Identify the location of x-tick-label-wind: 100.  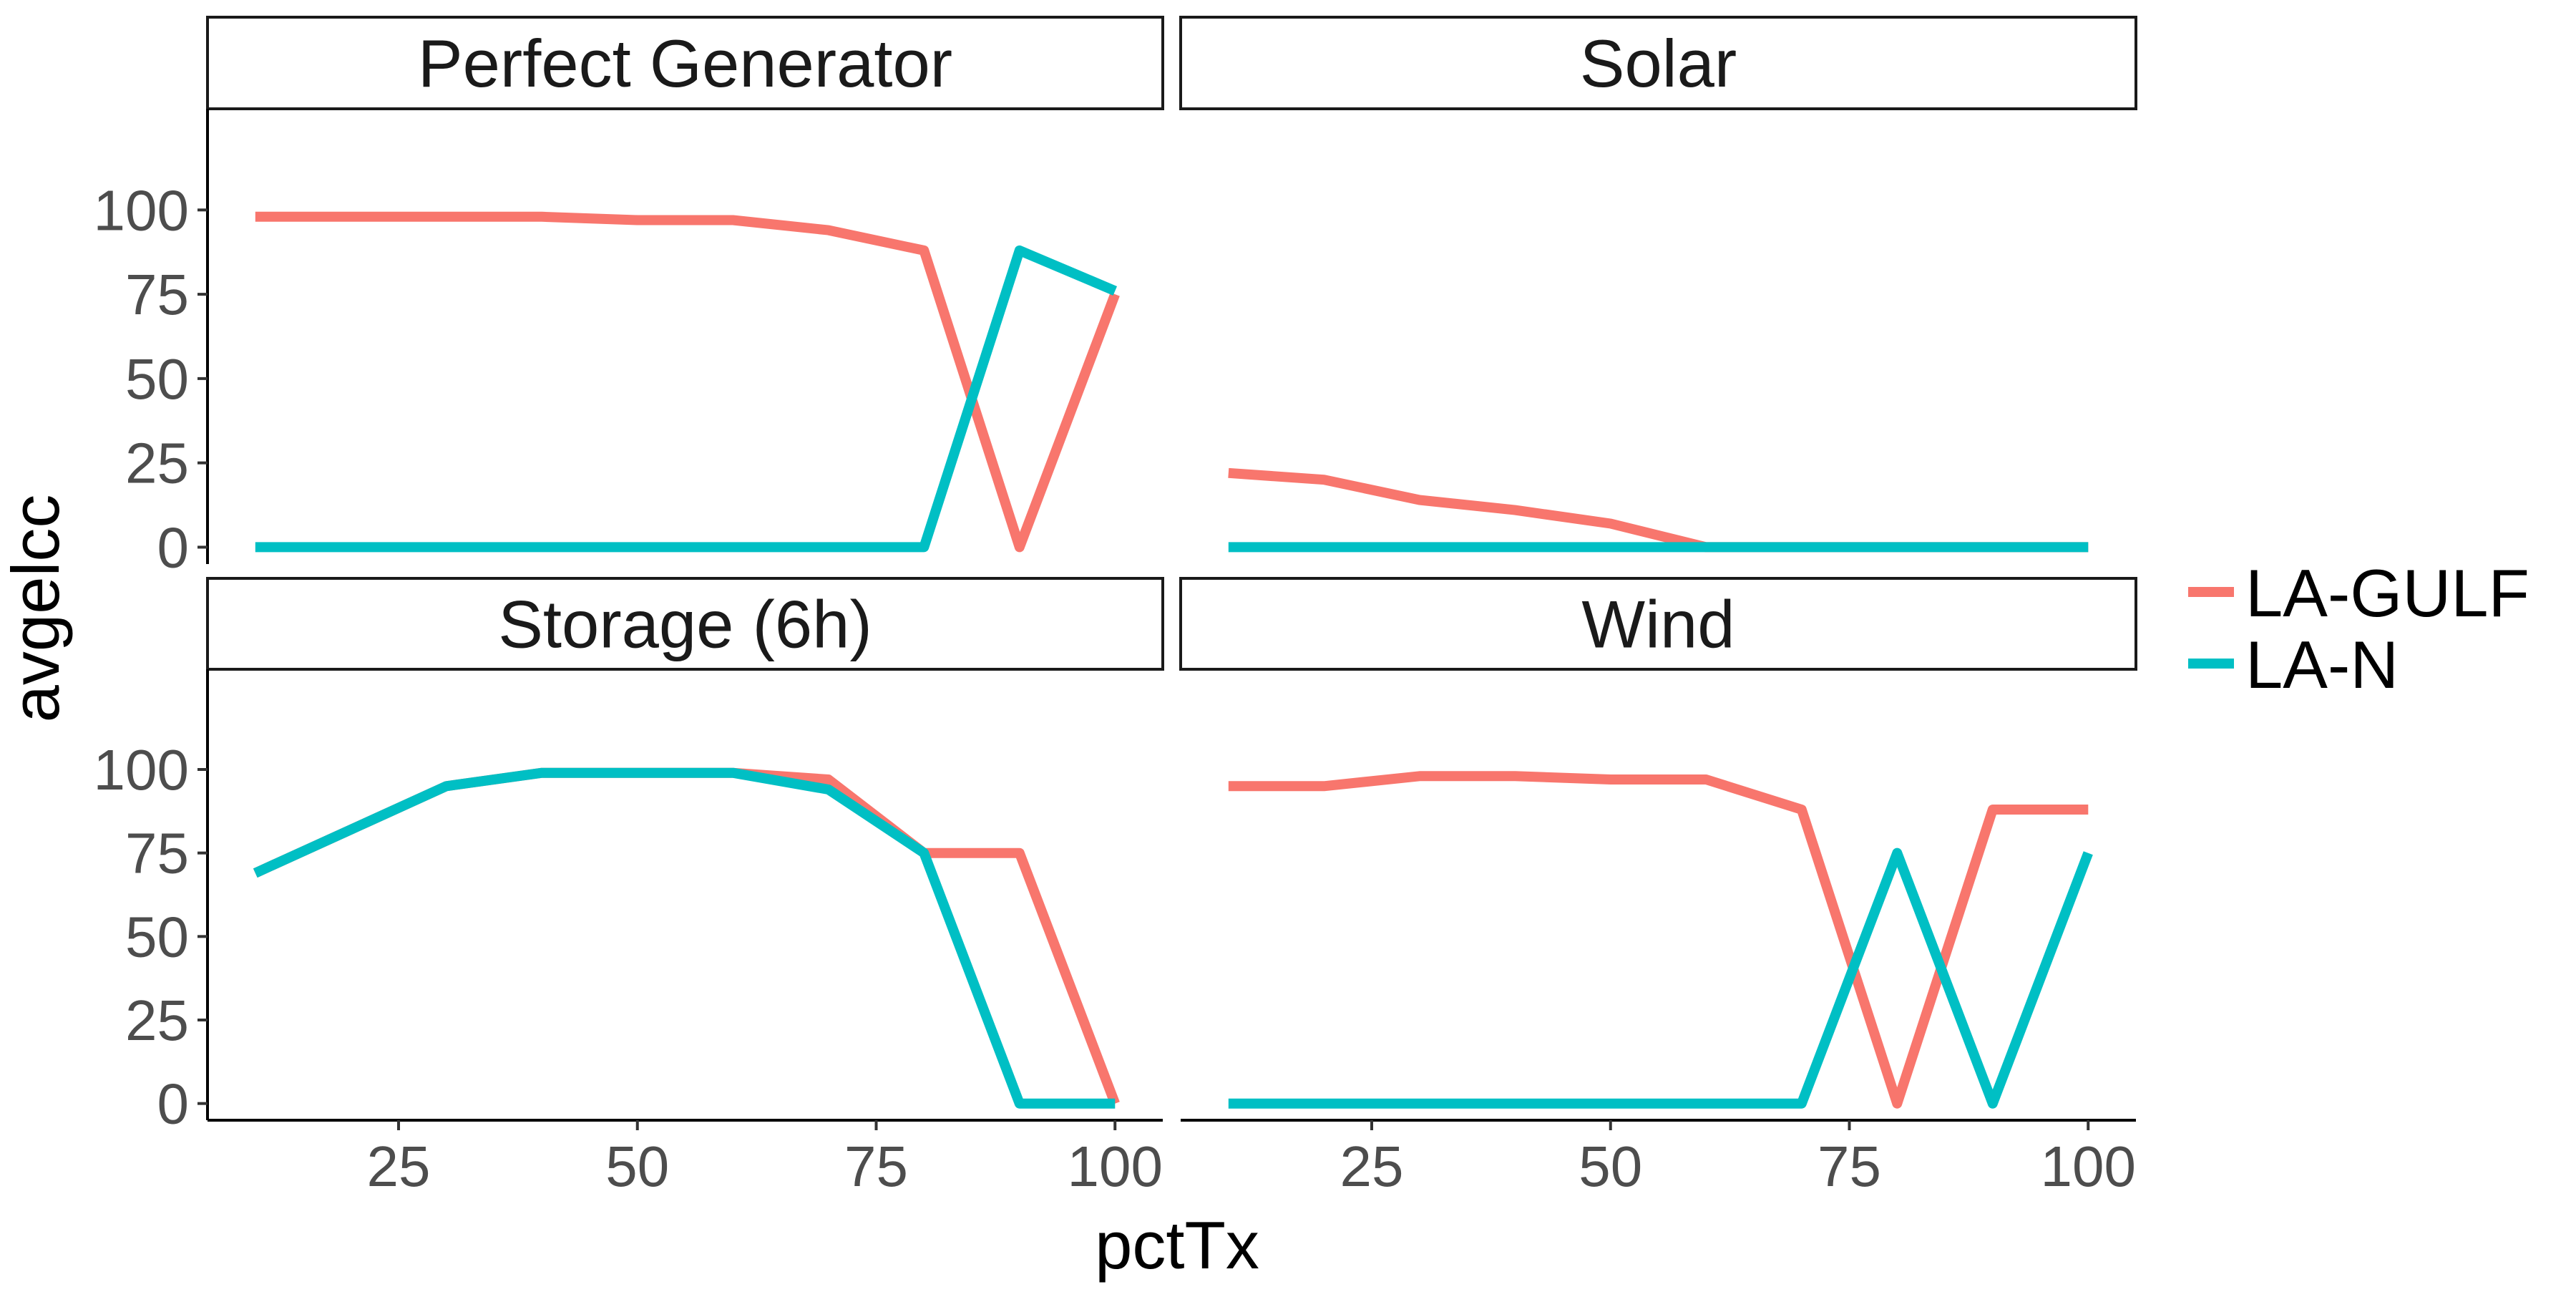
(2088, 1166).